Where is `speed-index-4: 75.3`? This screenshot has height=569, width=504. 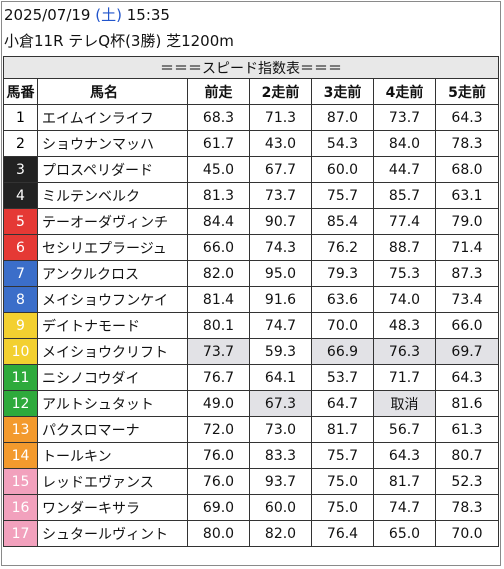 speed-index-4: 75.3 is located at coordinates (404, 273).